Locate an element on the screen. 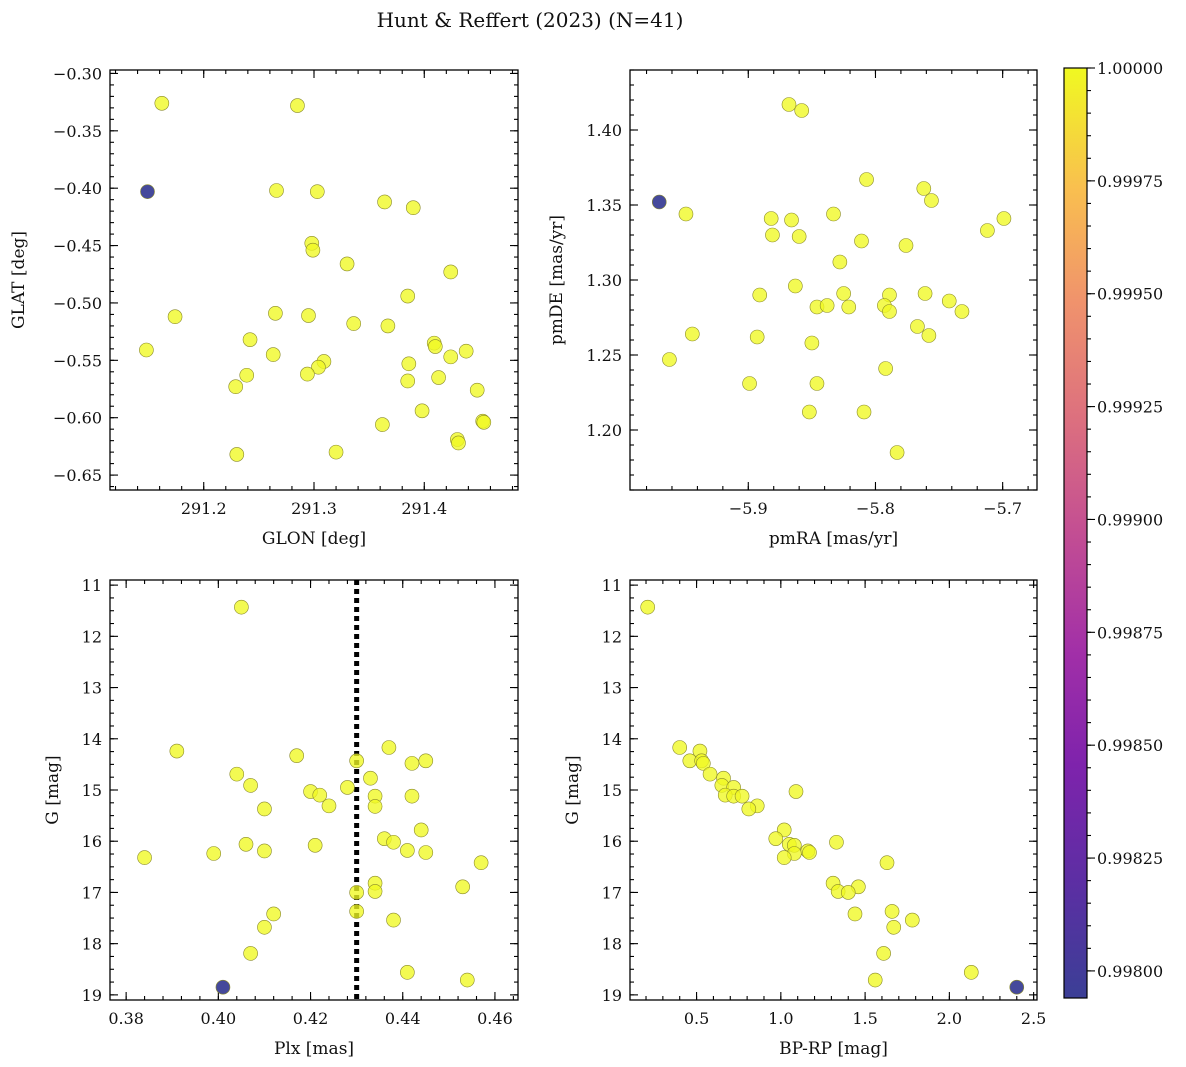 This screenshot has height=1067, width=1186. x-axis-label: Plx [mas] is located at coordinates (314, 1049).